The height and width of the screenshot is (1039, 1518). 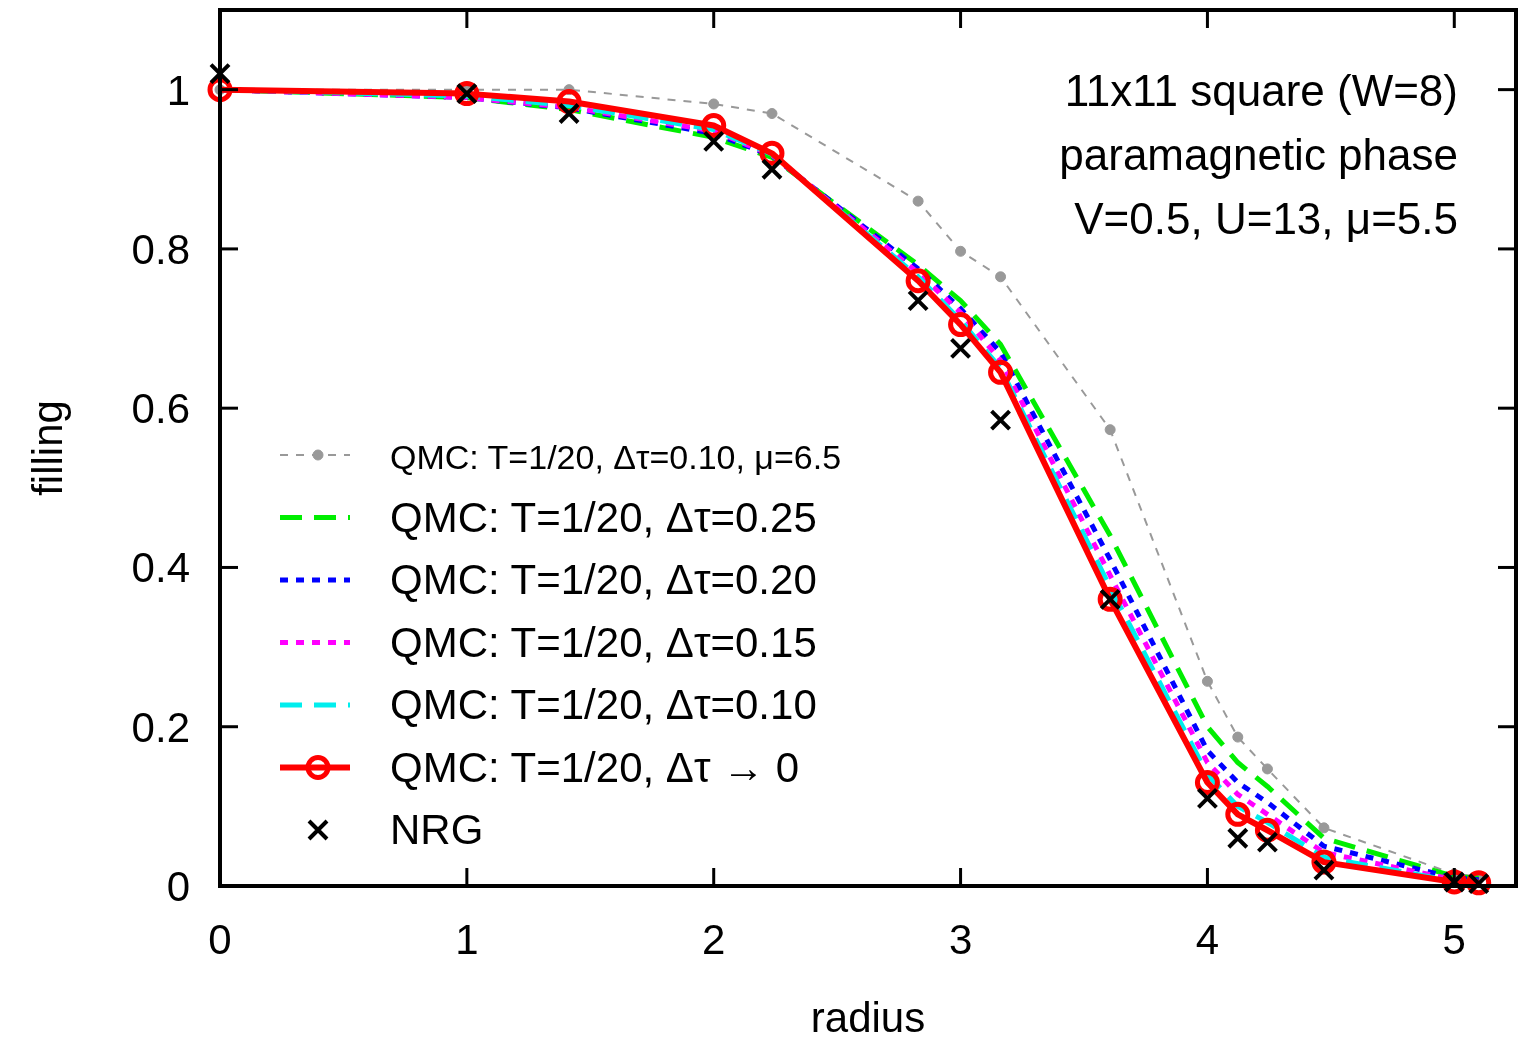 I want to click on y-tick-label: 0.2, so click(x=160, y=727).